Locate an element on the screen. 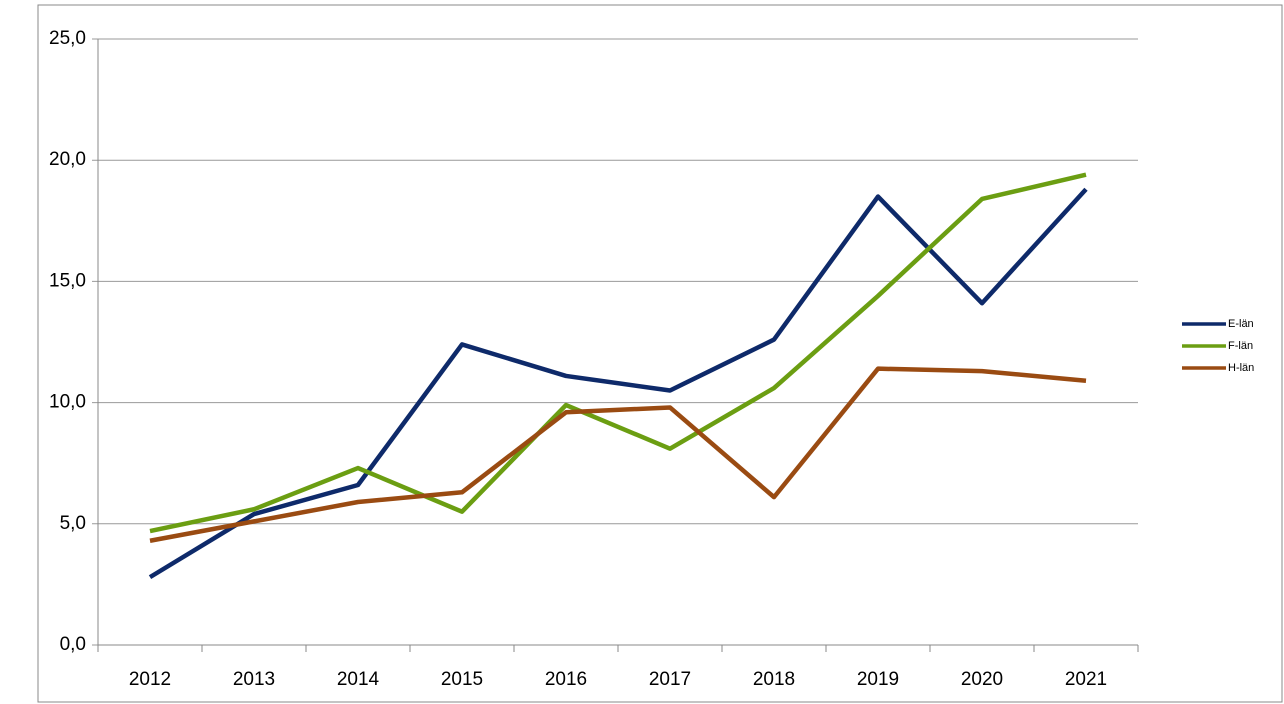 The height and width of the screenshot is (704, 1284). y-tick-label: 15,0 is located at coordinates (67, 280).